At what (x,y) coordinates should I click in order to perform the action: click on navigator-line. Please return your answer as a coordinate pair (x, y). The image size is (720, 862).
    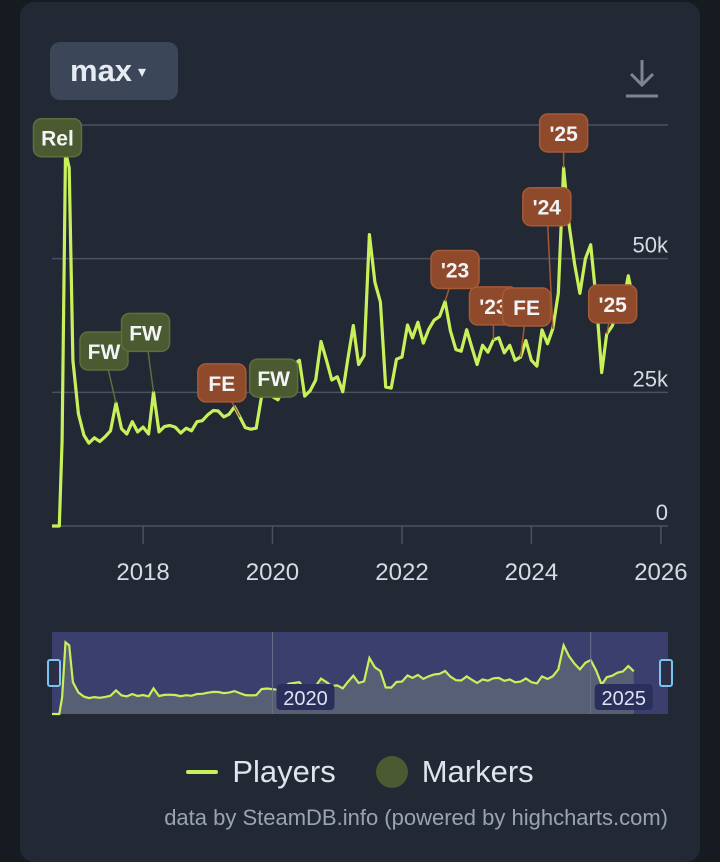
    Looking at the image, I should click on (343, 678).